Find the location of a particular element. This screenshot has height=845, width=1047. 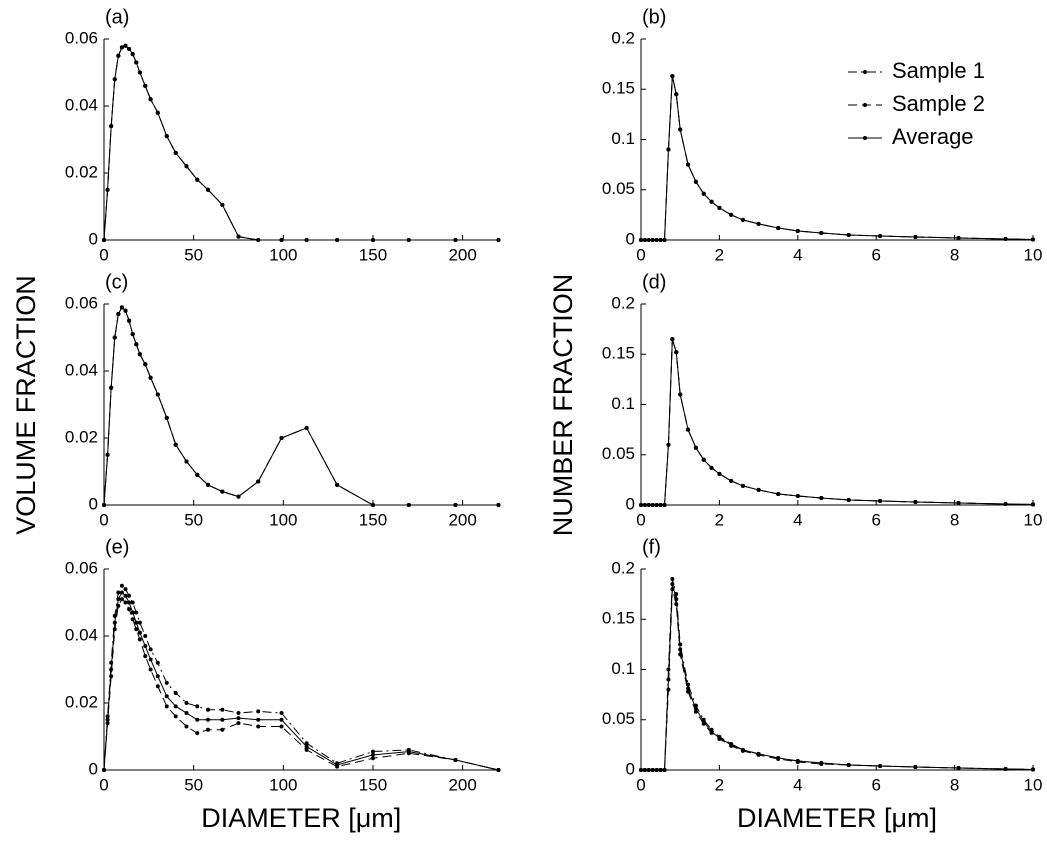

y-tick-label: 0.05 is located at coordinates (618, 718).